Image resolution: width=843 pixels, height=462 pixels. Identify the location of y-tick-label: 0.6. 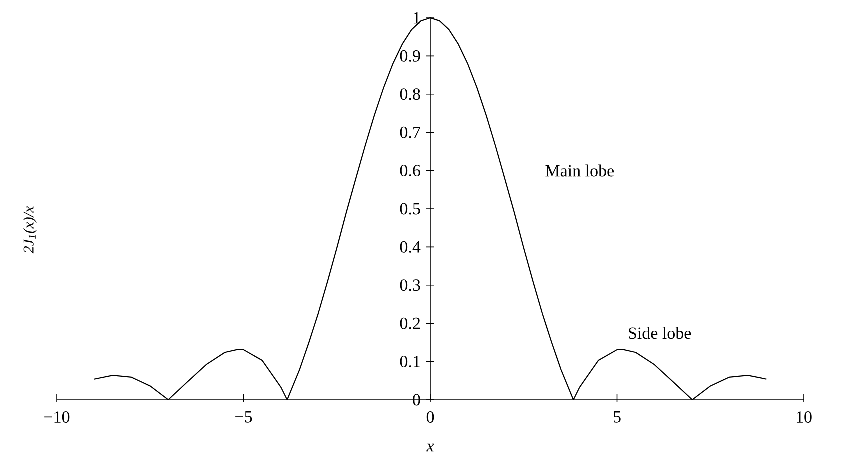
(410, 171).